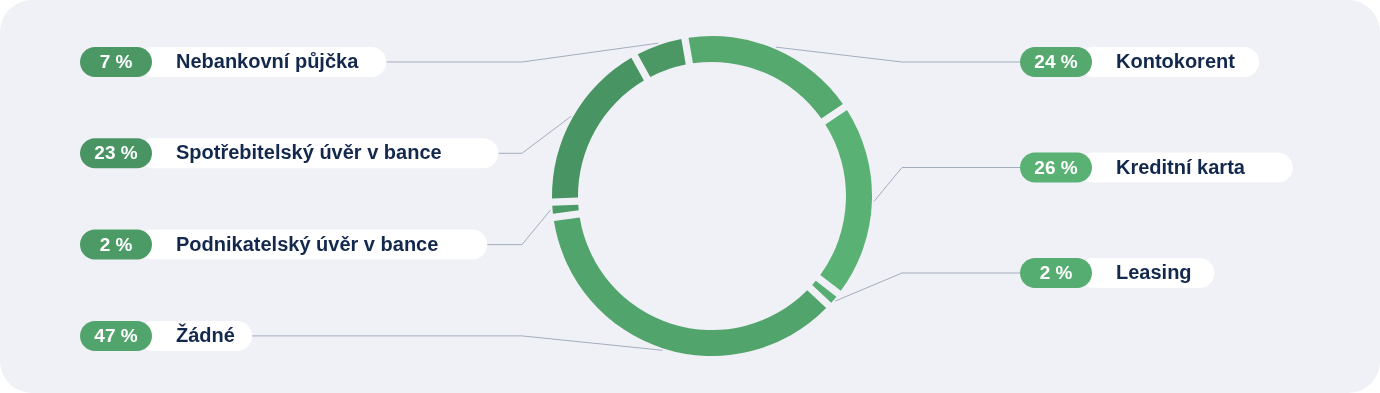  Describe the element at coordinates (268, 61) in the screenshot. I see `legend-label: Nebankovní půjčka` at that location.